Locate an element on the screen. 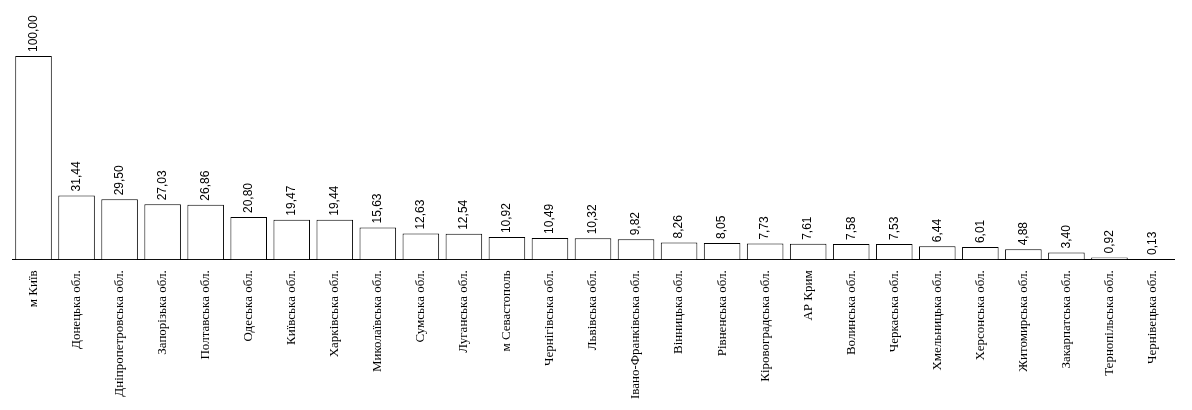  x-tick-label: Волинська обл. is located at coordinates (850, 313).